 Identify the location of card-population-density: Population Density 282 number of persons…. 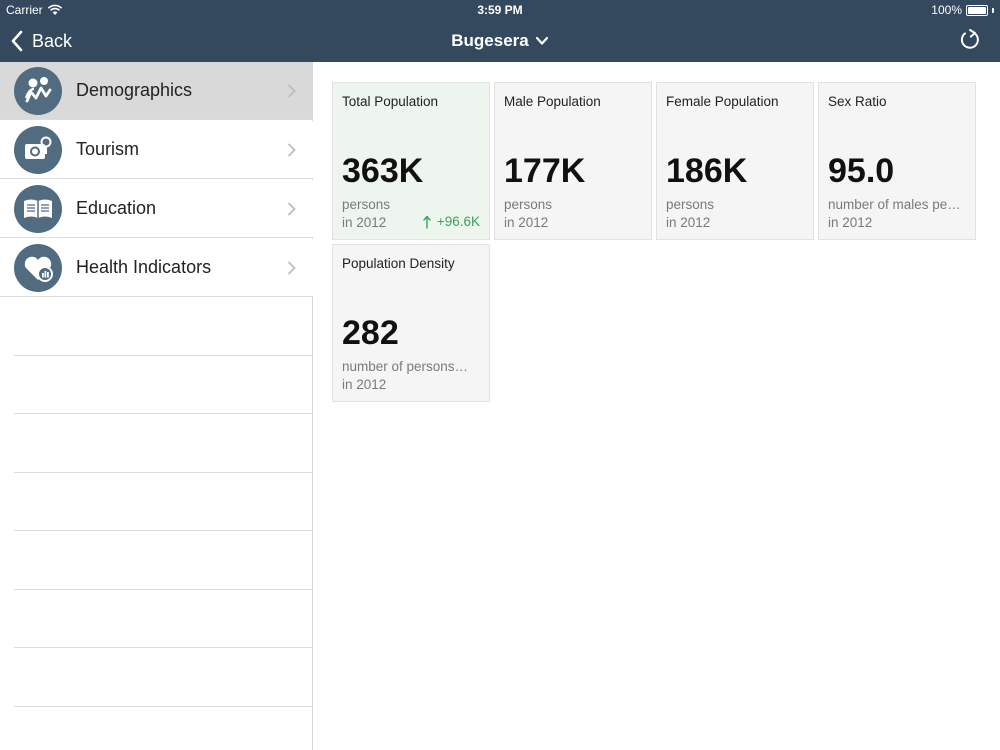
(411, 323).